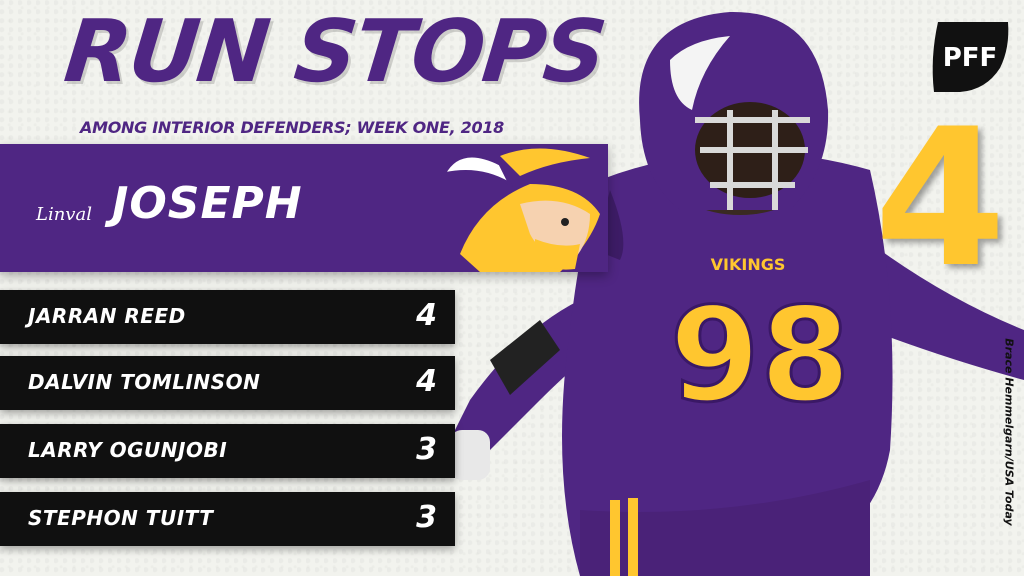  What do you see at coordinates (207, 203) in the screenshot?
I see `featured-player-last-name: JOSEPH` at bounding box center [207, 203].